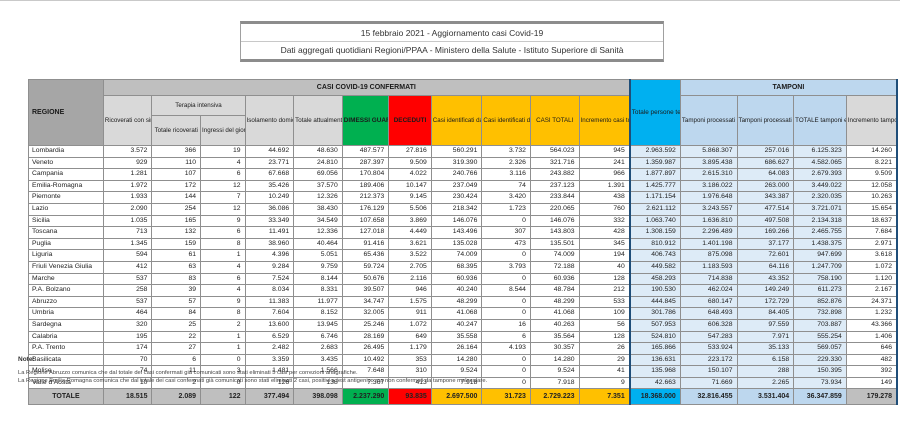  What do you see at coordinates (365, 397) in the screenshot?
I see `total-dimessi: 2.237.290` at bounding box center [365, 397].